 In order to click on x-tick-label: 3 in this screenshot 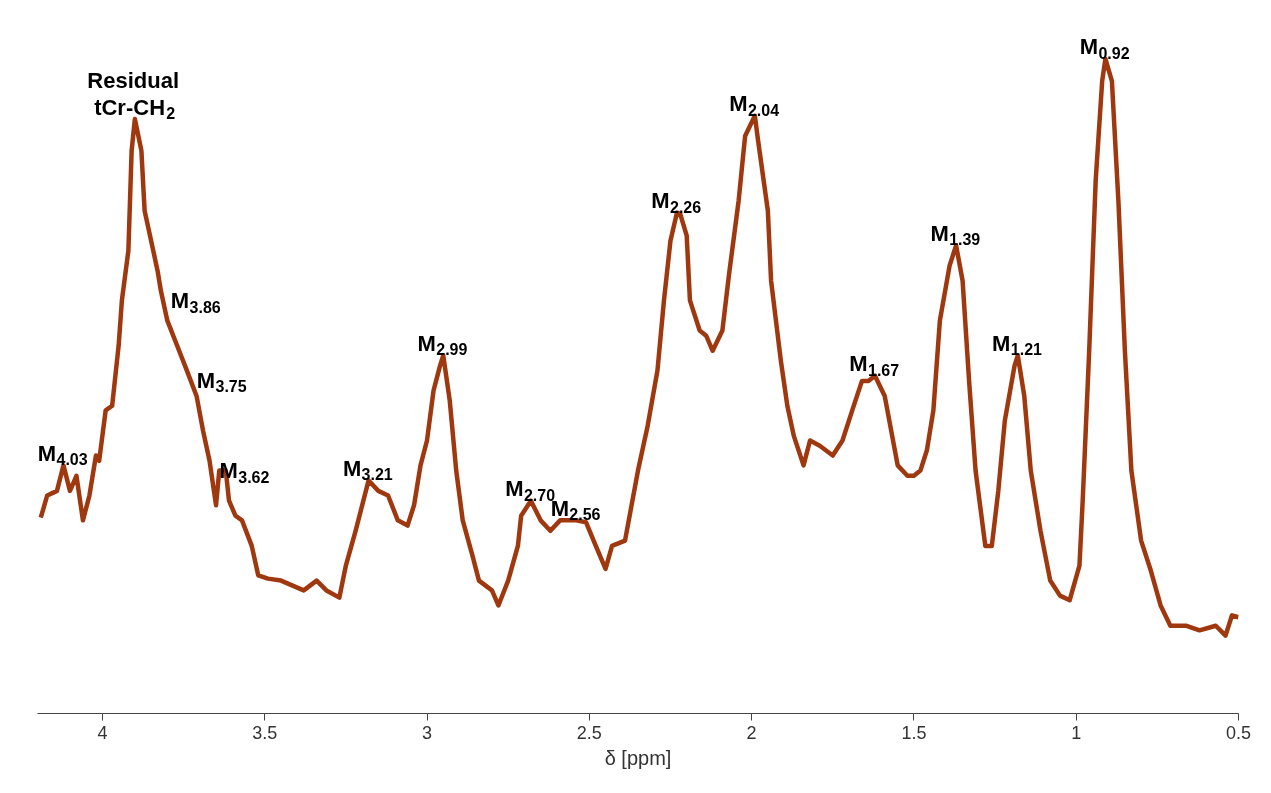, I will do `click(427, 732)`.